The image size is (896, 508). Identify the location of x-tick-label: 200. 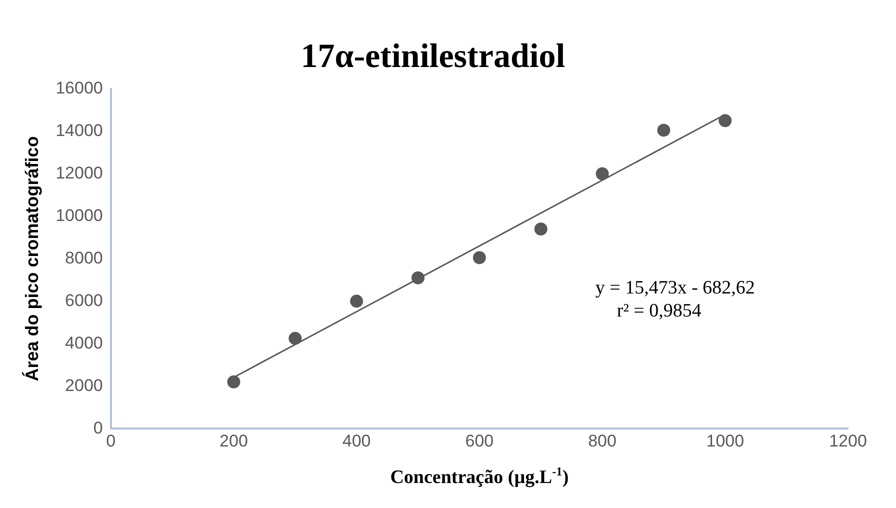
(234, 440).